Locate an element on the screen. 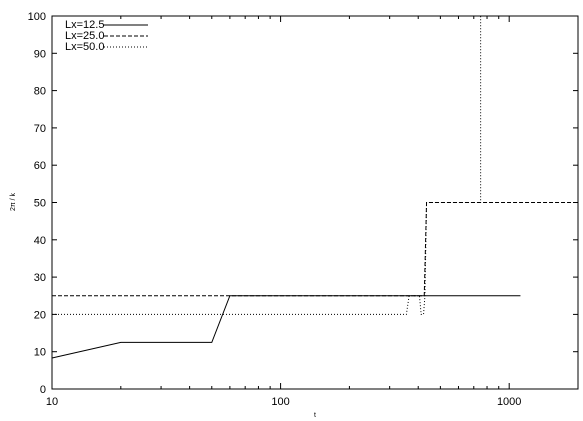 This screenshot has width=583, height=421. y-tick-label: 10 is located at coordinates (40, 353).